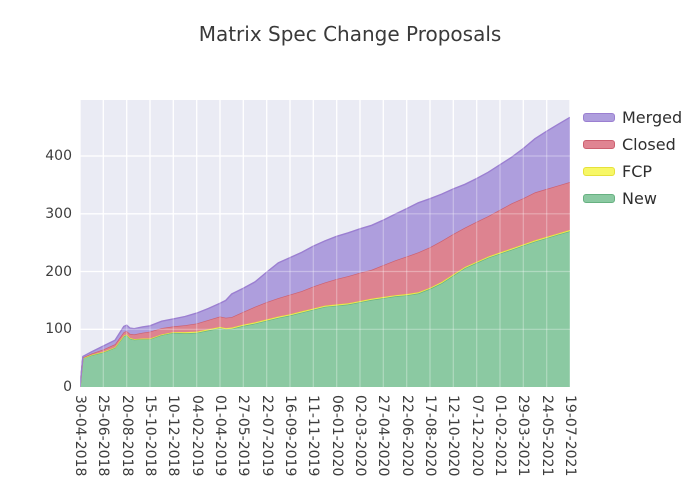  What do you see at coordinates (570, 436) in the screenshot?
I see `x-tick-label: 19-07-2021` at bounding box center [570, 436].